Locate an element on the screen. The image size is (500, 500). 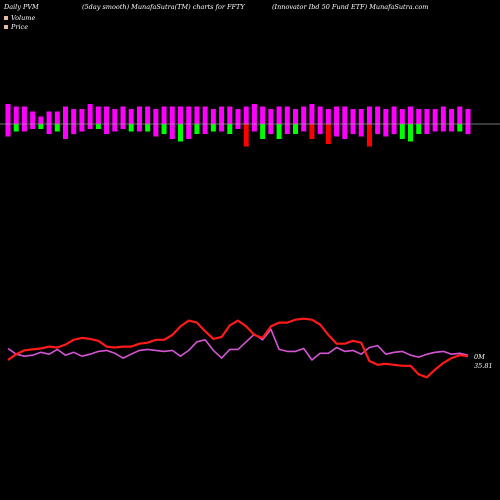
legend-price: Price is located at coordinates (16, 27).